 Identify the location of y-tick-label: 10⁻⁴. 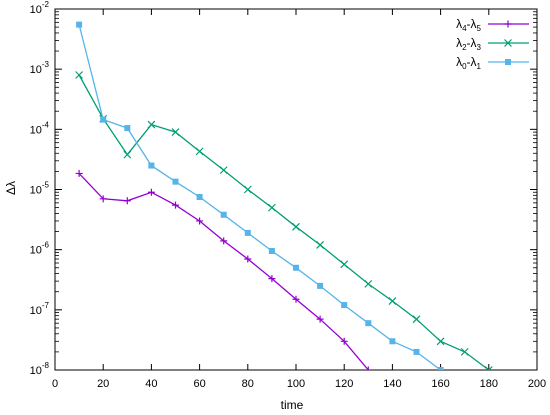
(40, 128).